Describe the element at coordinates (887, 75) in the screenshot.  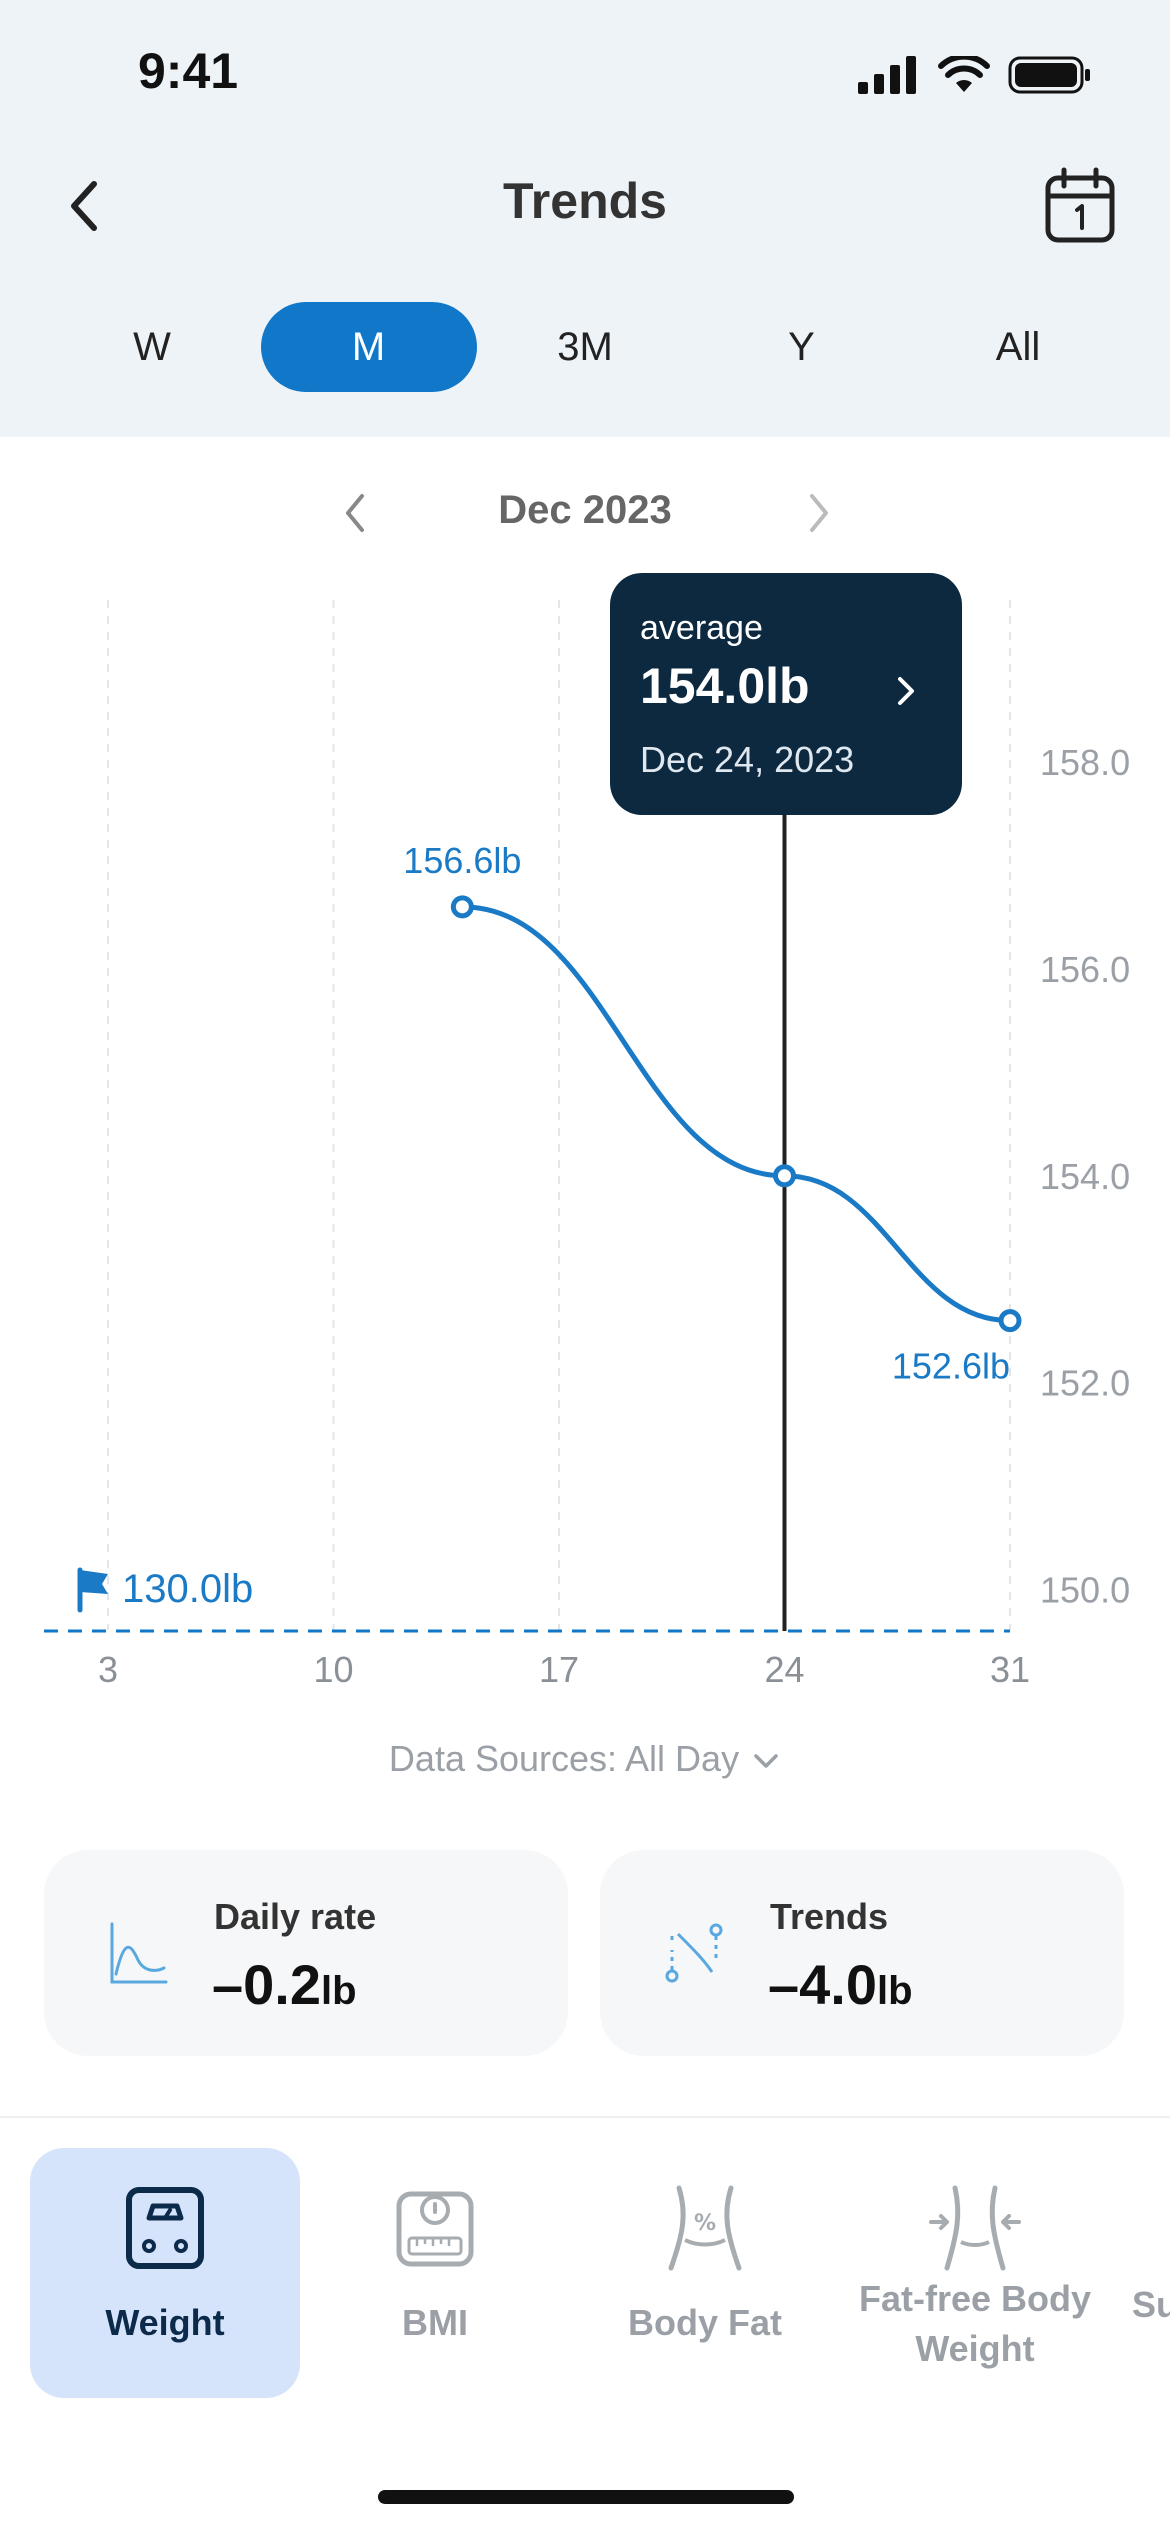
I see `cellular-signal-icon` at that location.